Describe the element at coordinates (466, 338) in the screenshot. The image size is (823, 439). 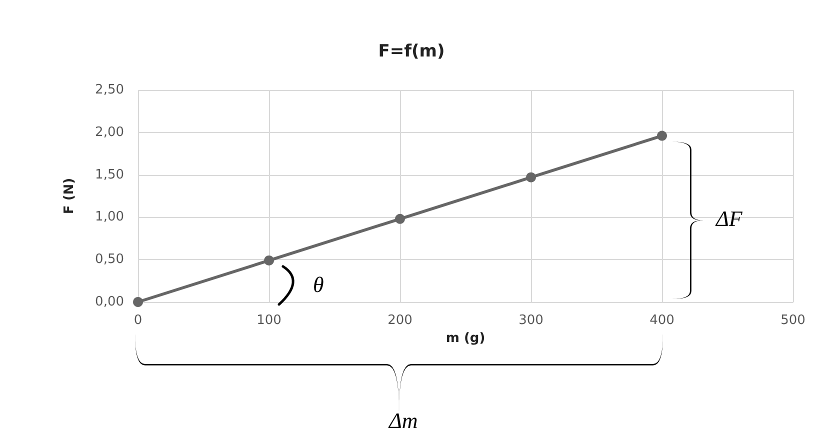
I see `x-axis-title: m (g)` at that location.